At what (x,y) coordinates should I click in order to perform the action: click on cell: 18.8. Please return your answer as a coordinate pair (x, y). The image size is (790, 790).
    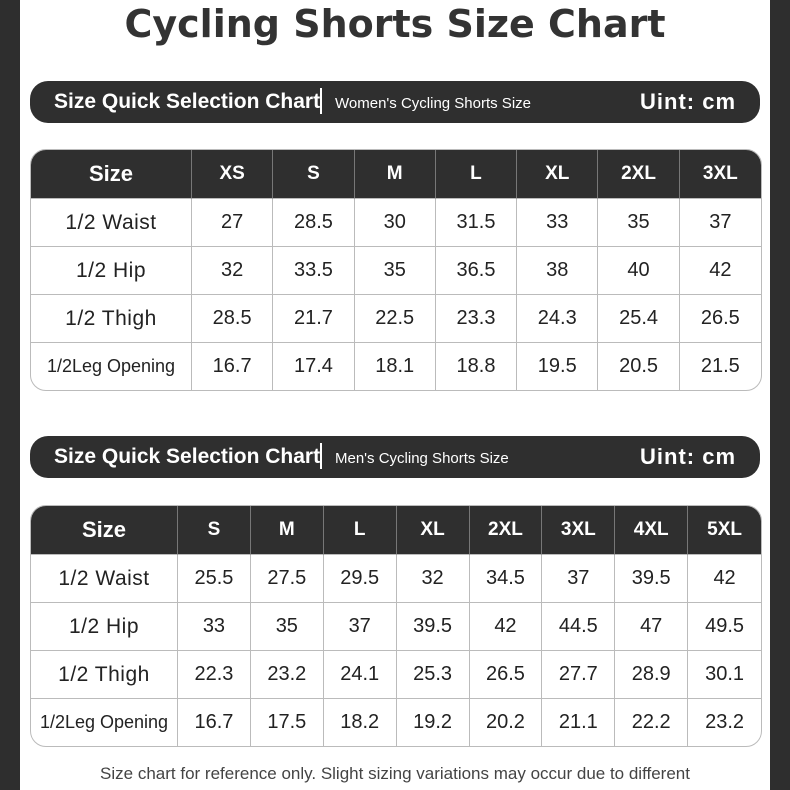
    Looking at the image, I should click on (477, 366).